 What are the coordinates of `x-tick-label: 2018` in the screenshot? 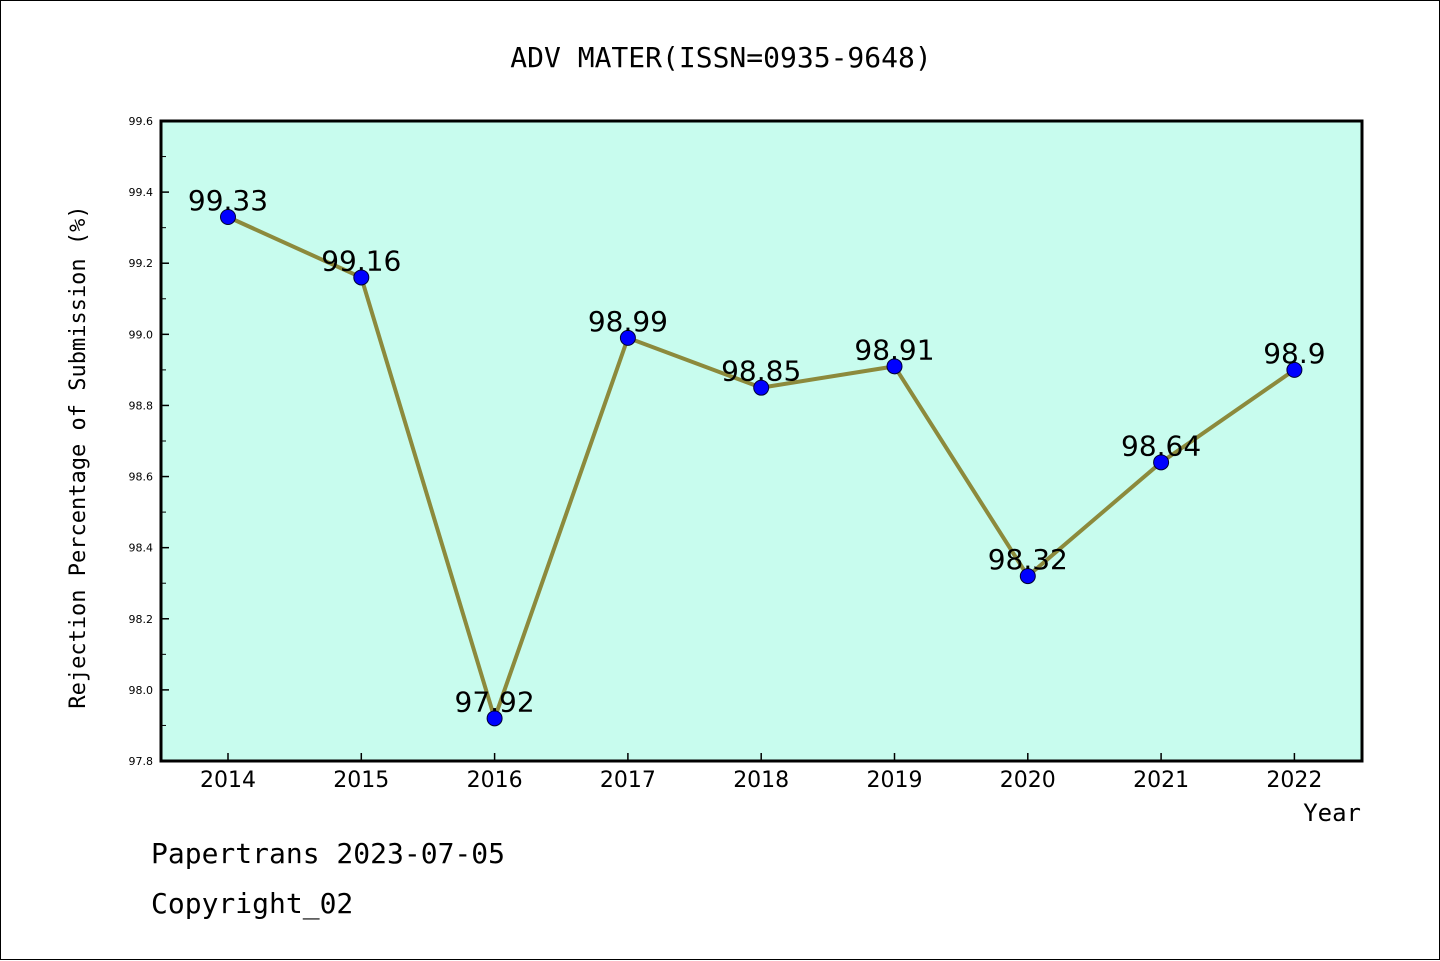 It's located at (761, 780).